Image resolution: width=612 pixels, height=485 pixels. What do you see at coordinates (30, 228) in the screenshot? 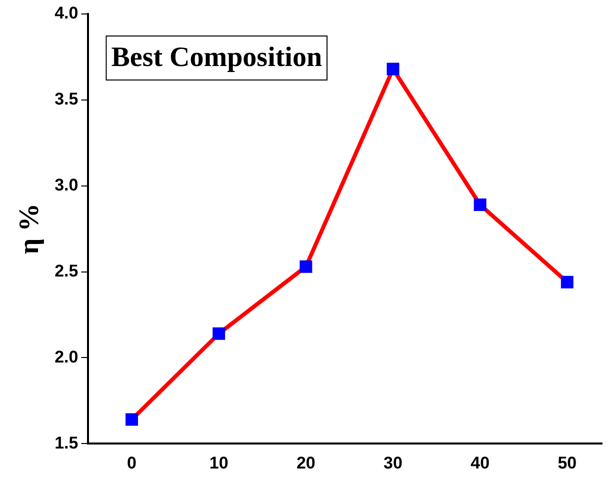
I see `y-axis-title: η %` at bounding box center [30, 228].